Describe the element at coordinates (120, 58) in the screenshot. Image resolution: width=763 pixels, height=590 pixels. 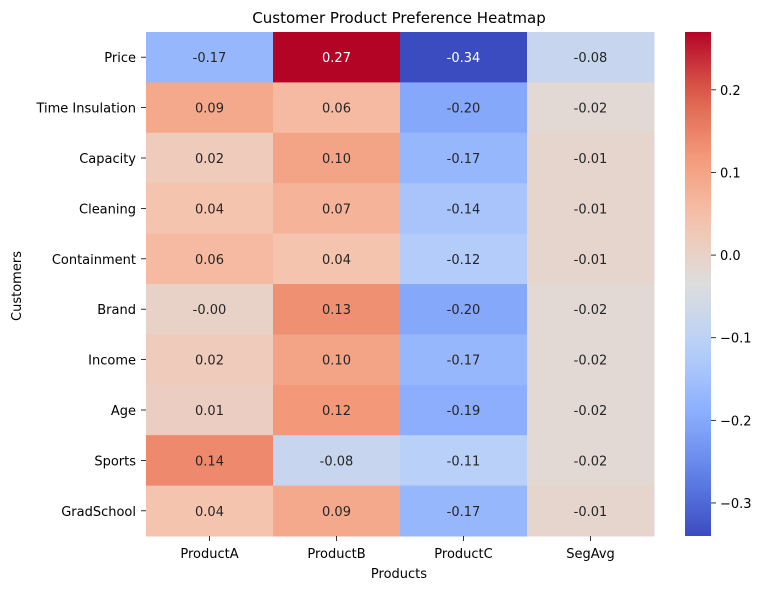
I see `row-tick-label: Price` at that location.